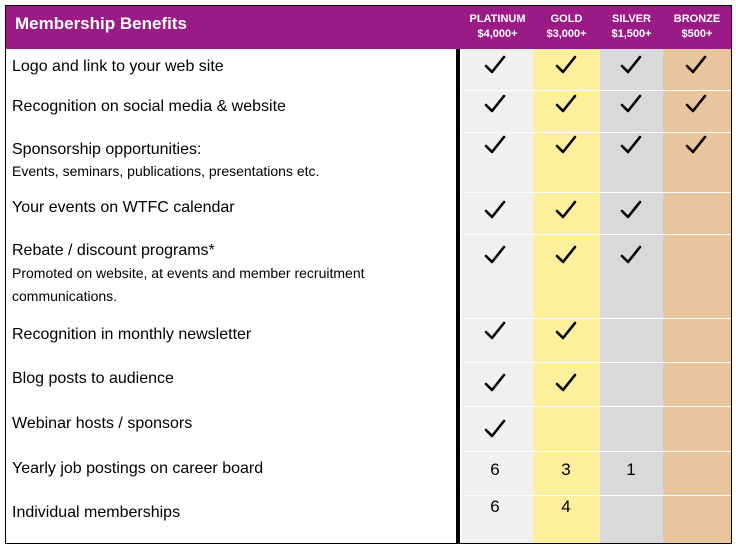 This screenshot has width=736, height=549. I want to click on benefit-label: Your events on WTFC calendar, so click(123, 207).